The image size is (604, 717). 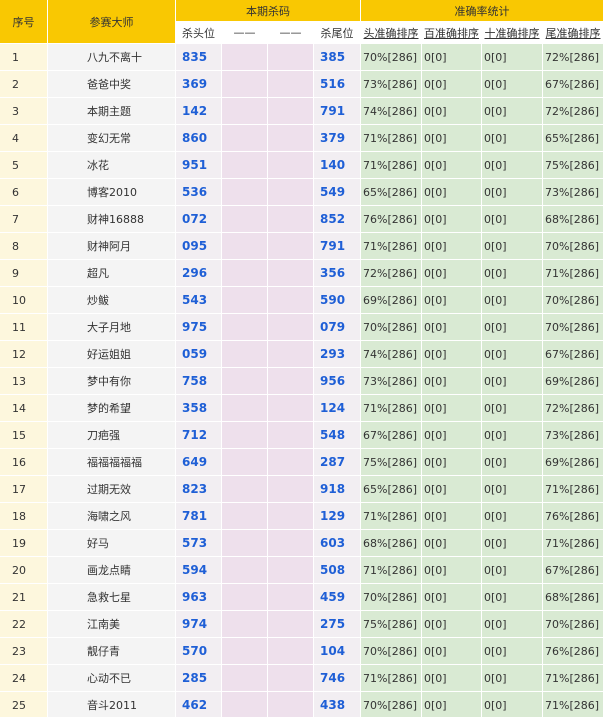 What do you see at coordinates (23, 651) in the screenshot?
I see `table-cell: 23` at bounding box center [23, 651].